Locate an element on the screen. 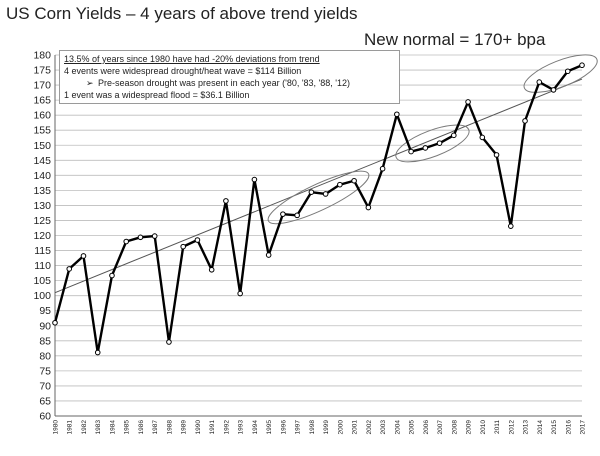 The height and width of the screenshot is (456, 600). chart-subtitle: New normal = 170+ bpa is located at coordinates (455, 39).